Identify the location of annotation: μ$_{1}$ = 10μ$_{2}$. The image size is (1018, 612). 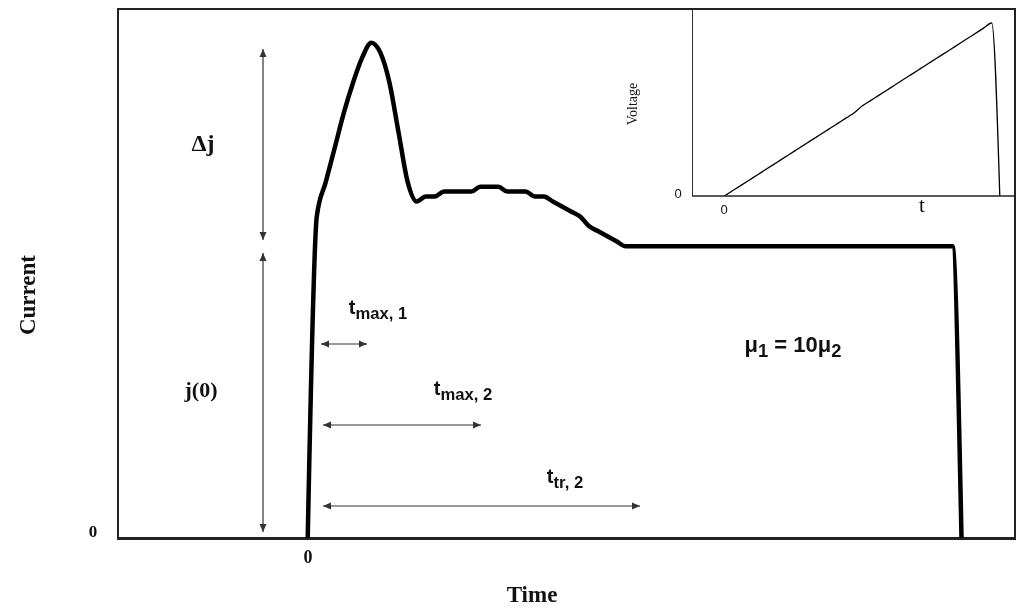
(793, 346).